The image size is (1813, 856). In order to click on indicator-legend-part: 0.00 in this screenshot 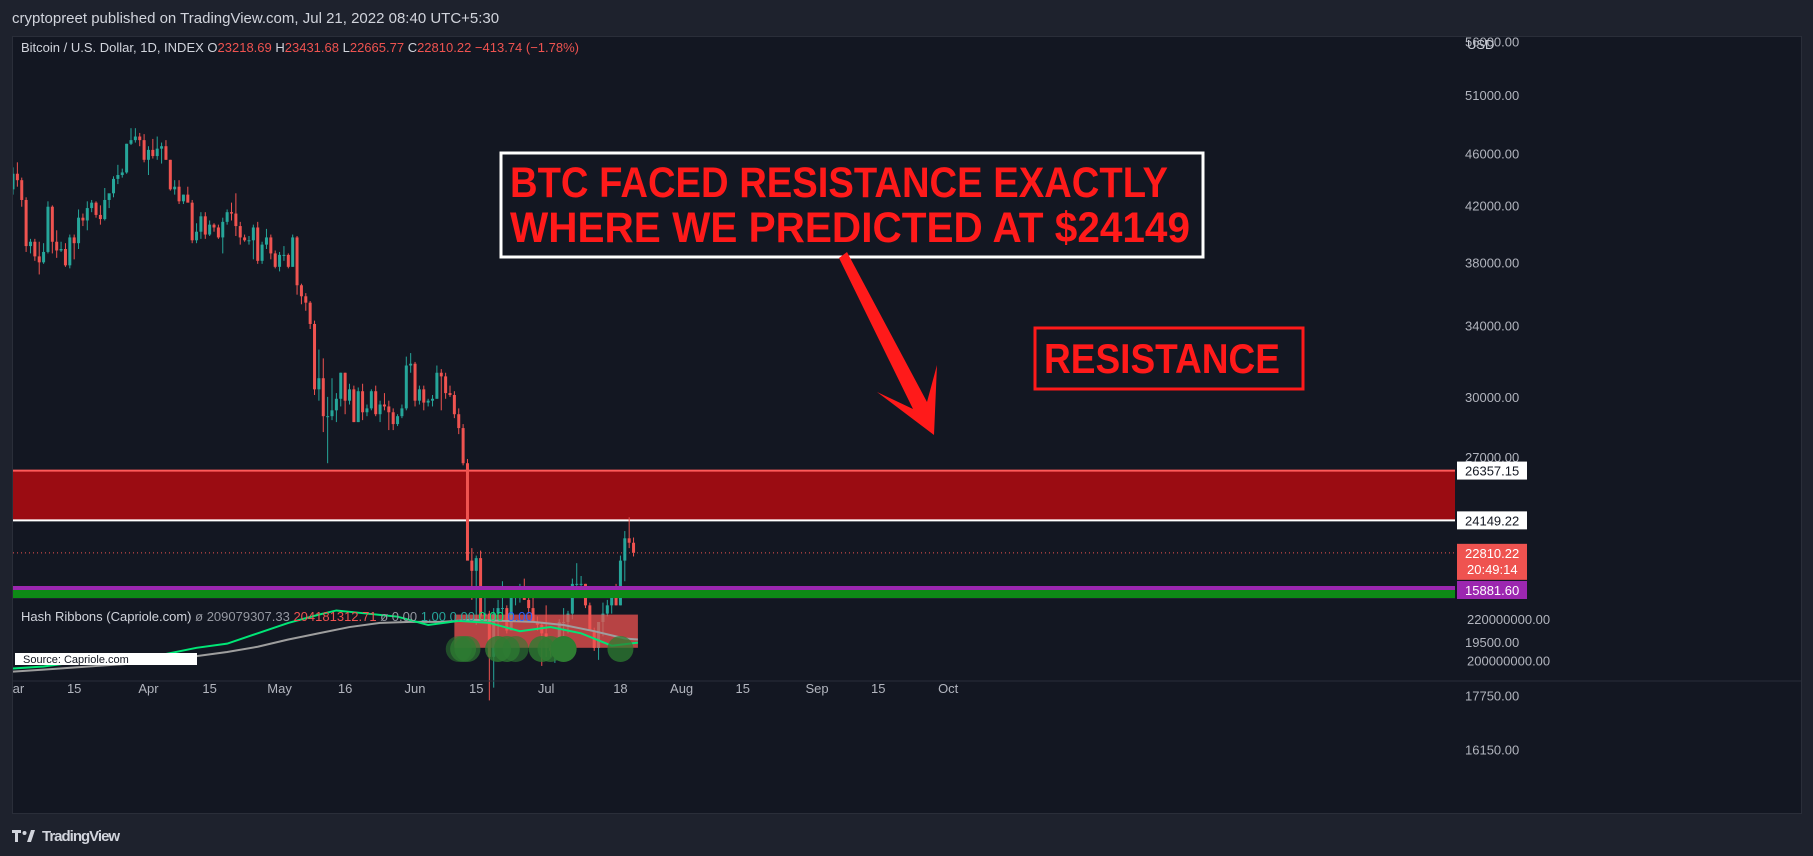, I will do `click(519, 616)`.